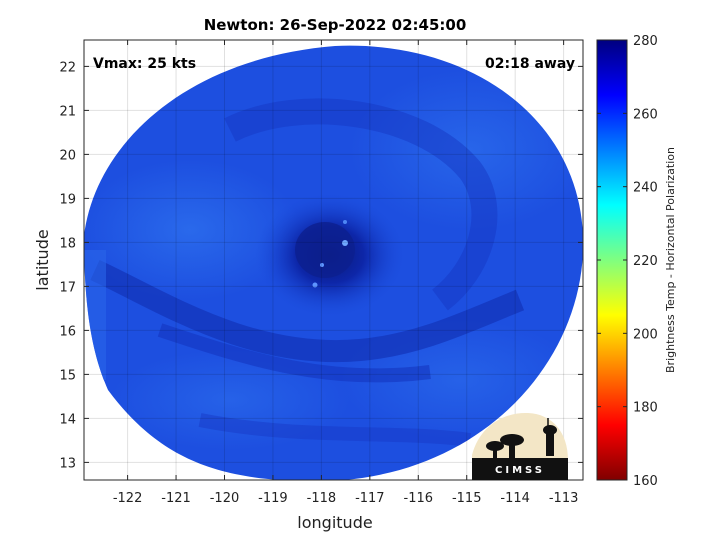 Image resolution: width=720 pixels, height=540 pixels. Describe the element at coordinates (67, 463) in the screenshot. I see `y-tick-label: 13` at that location.